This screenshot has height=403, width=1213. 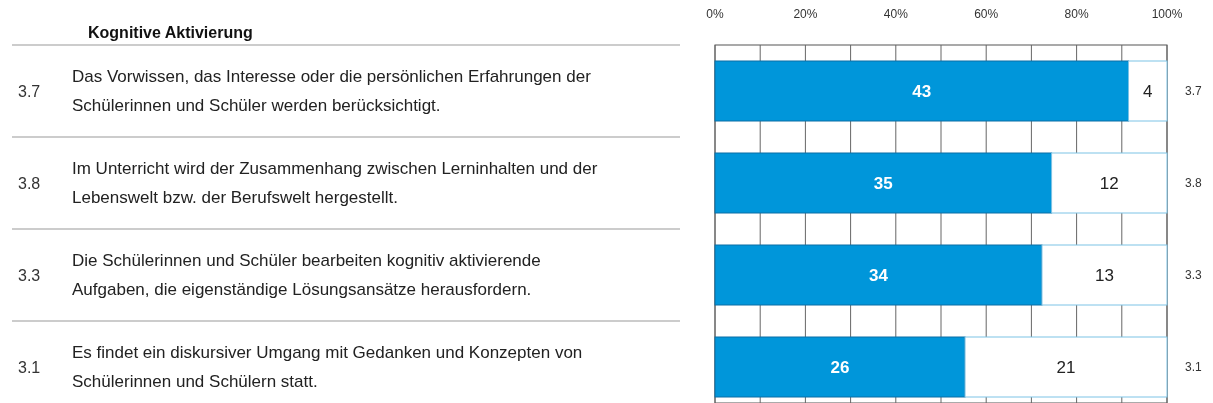 I want to click on x2-tick-label: 40%, so click(x=896, y=14).